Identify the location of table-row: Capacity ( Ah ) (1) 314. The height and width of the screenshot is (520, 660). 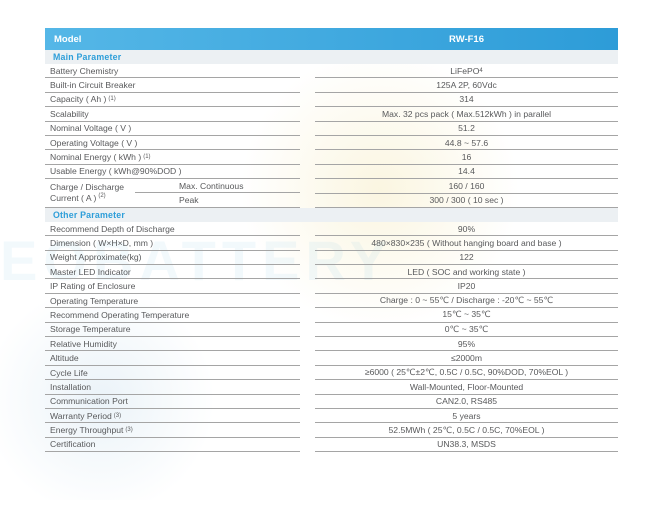
(331, 100).